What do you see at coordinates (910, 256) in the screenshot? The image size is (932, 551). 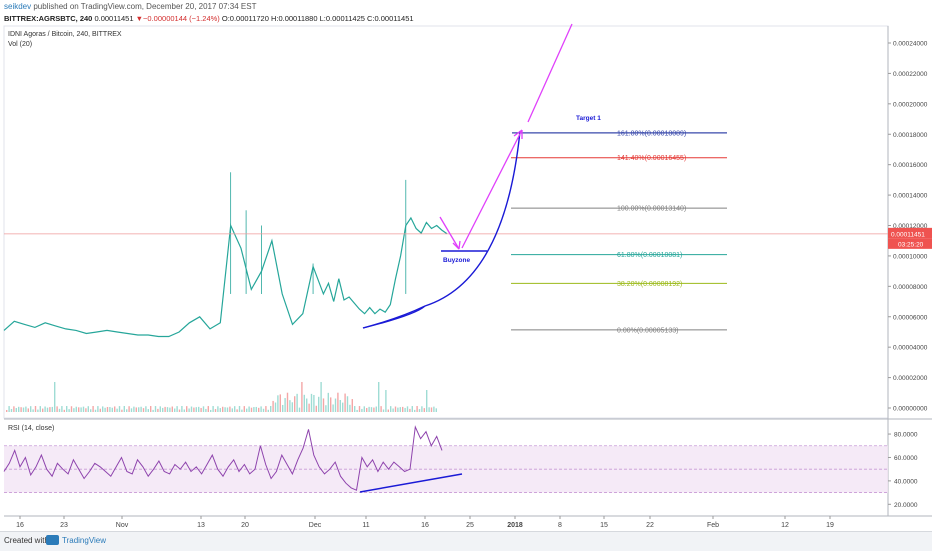 I see `price-tick-label: 0.00010000` at bounding box center [910, 256].